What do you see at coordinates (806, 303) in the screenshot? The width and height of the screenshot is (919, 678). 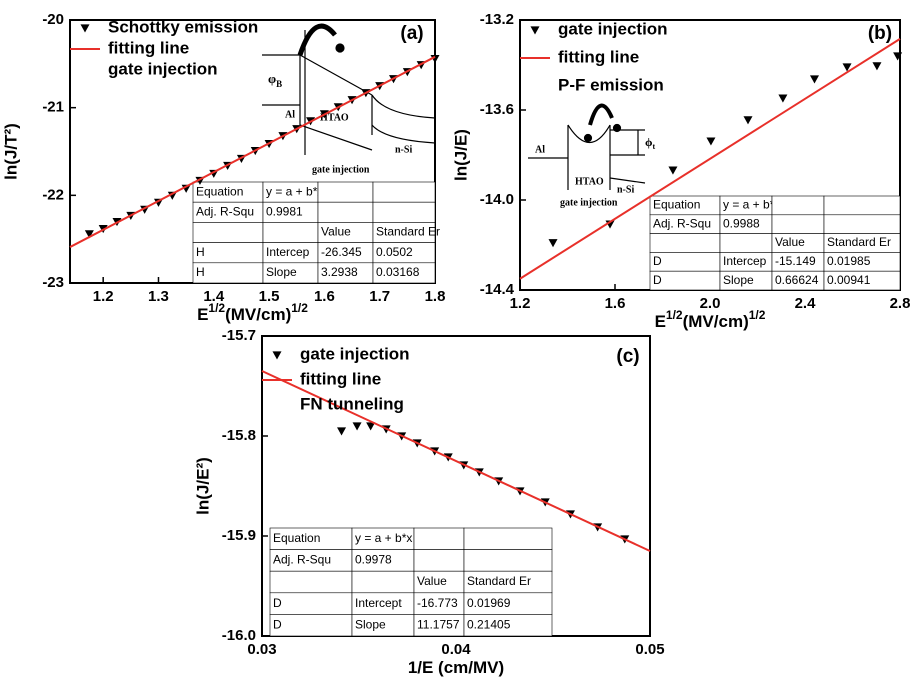 I see `x-tick-label: 2.4` at bounding box center [806, 303].